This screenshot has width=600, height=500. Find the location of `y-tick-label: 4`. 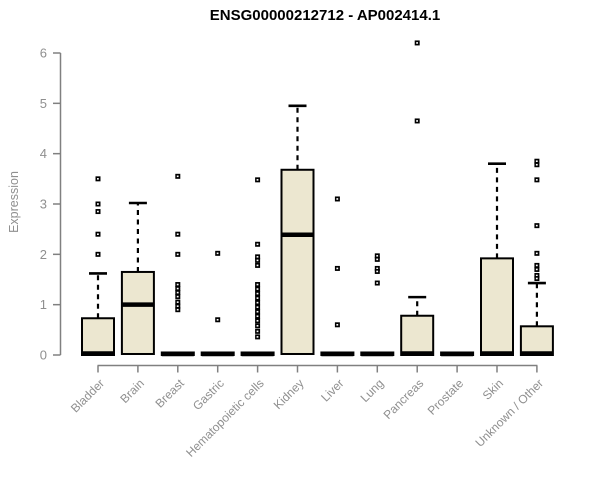

y-tick-label: 4 is located at coordinates (43, 153).